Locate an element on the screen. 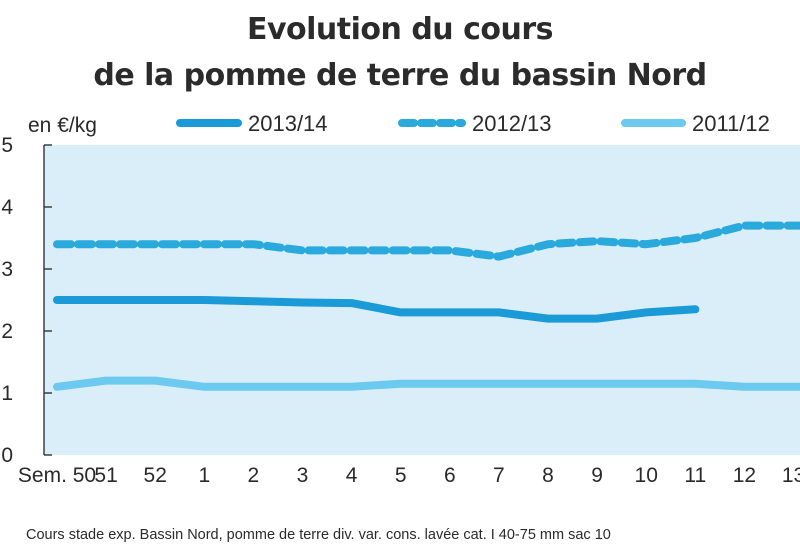 This screenshot has height=550, width=800. y-tick-label: 1 is located at coordinates (7, 393).